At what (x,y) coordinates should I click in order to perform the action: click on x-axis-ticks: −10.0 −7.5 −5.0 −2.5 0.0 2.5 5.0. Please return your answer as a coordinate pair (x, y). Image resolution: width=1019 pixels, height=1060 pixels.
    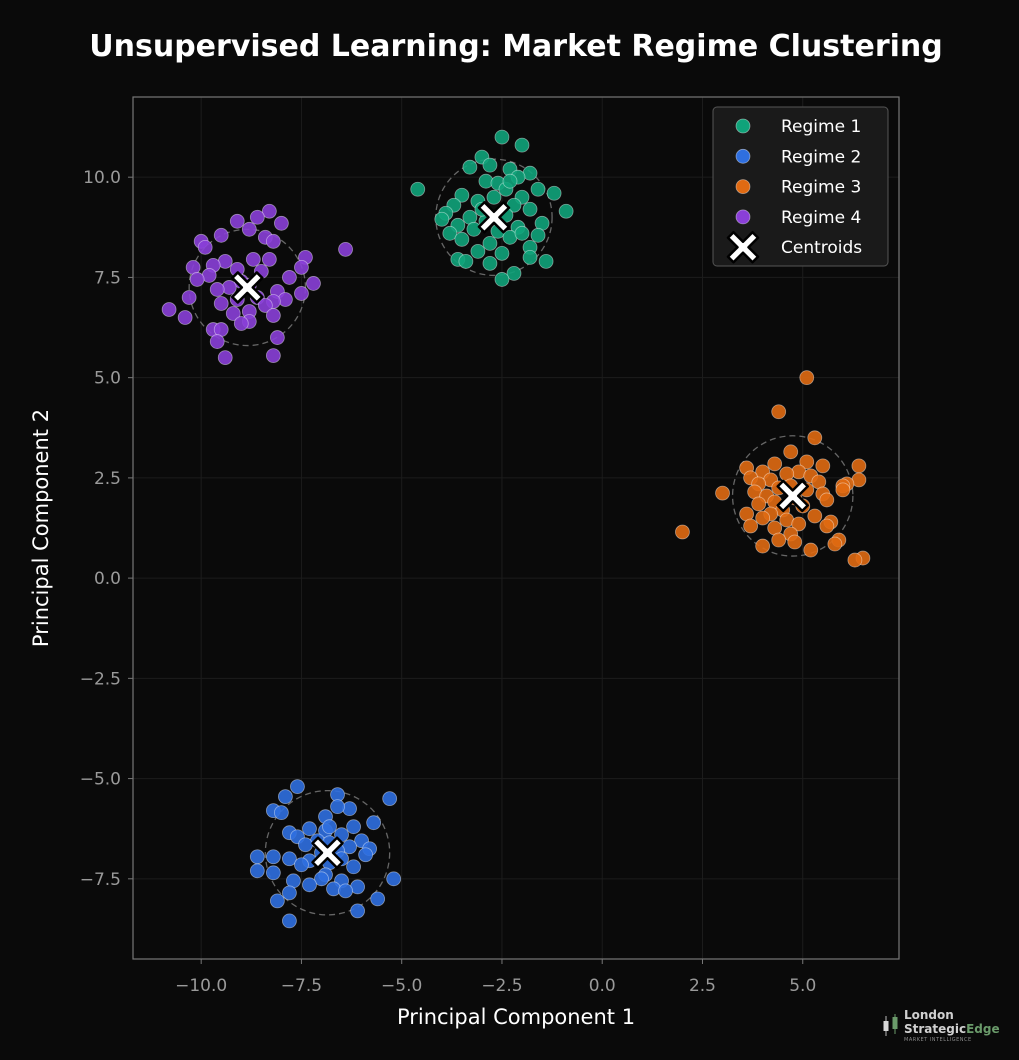
    Looking at the image, I should click on (495, 977).